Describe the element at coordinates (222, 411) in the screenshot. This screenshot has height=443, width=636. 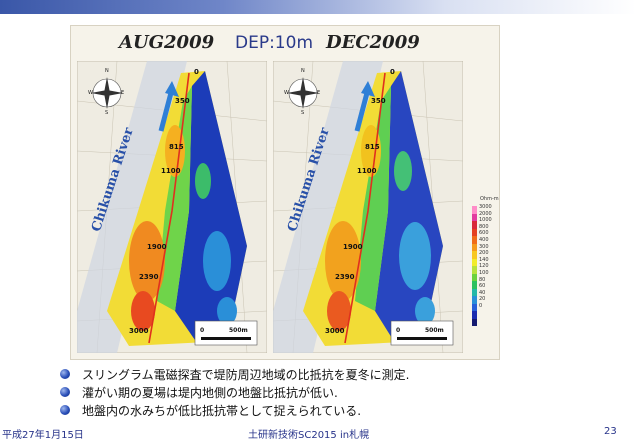
I see `bullet-text: 地盤内の水みちが低比抵抗帯として捉えられている.` at that location.